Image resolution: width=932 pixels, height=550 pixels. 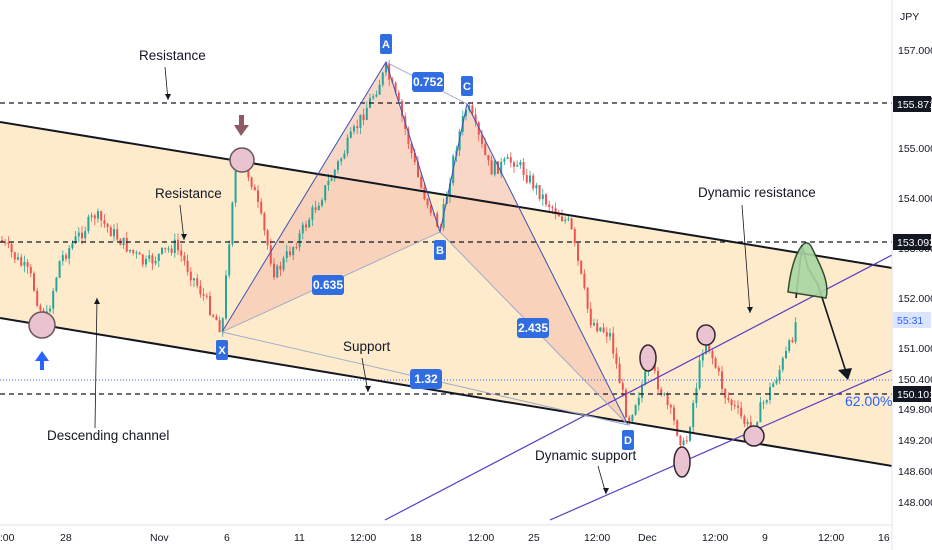 What do you see at coordinates (7, 538) in the screenshot?
I see `x-tick-label: 2:00` at bounding box center [7, 538].